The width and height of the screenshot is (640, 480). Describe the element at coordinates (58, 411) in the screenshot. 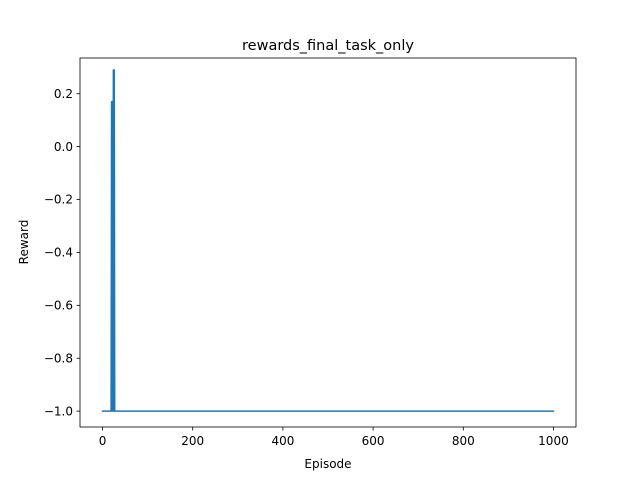

I see `y-tick-label: −1.0` at that location.